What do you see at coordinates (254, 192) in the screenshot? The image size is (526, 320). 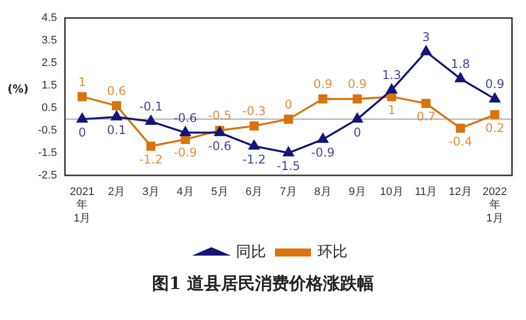 I see `x-tick-label: 6月` at bounding box center [254, 192].